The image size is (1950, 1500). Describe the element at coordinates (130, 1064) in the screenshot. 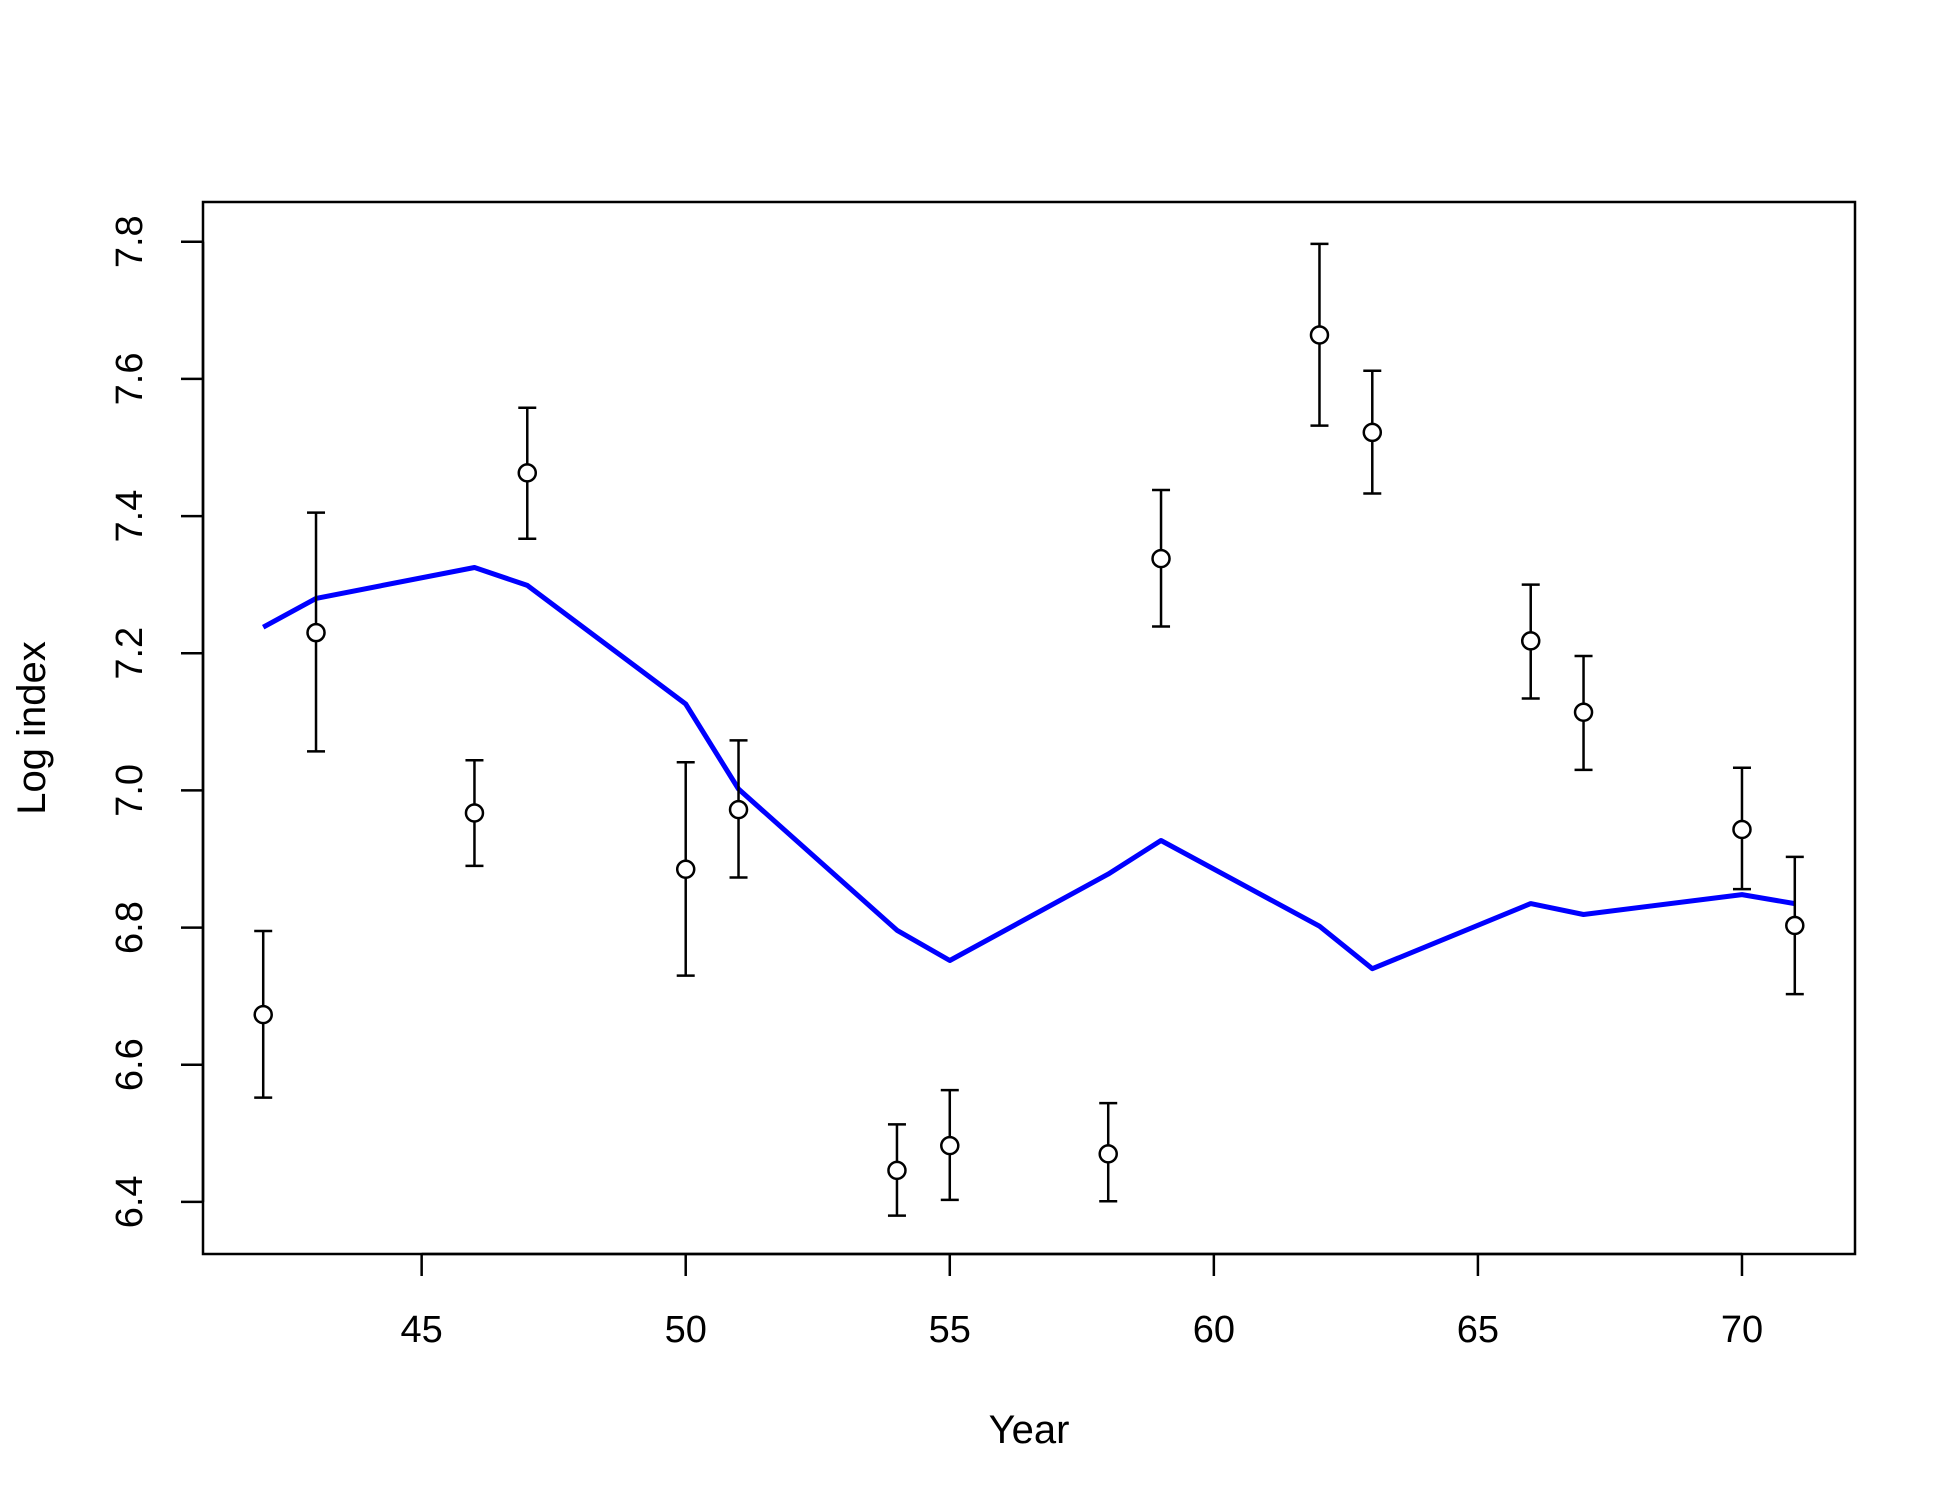

I see `y-tick-label: 6.6` at that location.